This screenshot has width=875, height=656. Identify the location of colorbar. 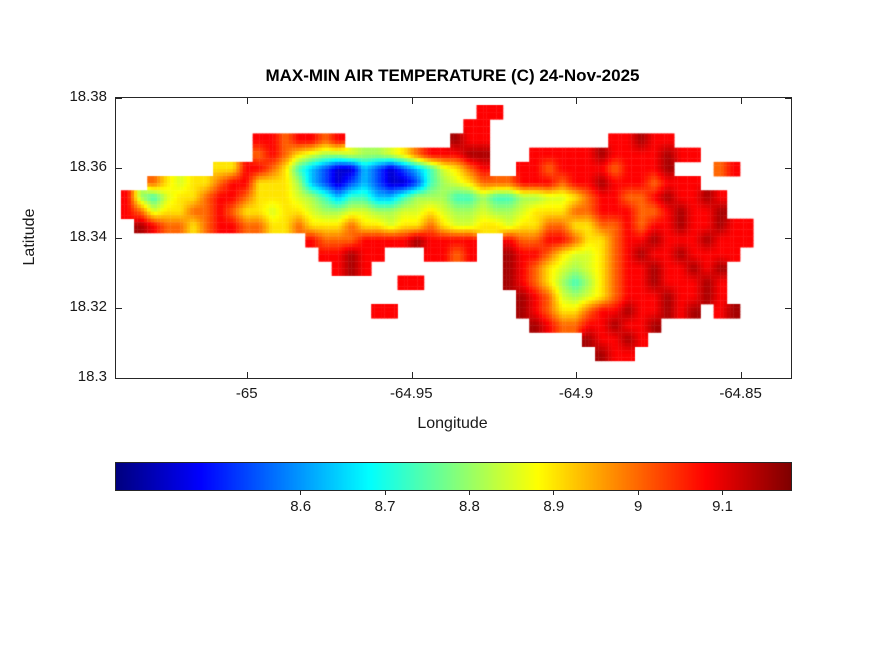
(453, 476).